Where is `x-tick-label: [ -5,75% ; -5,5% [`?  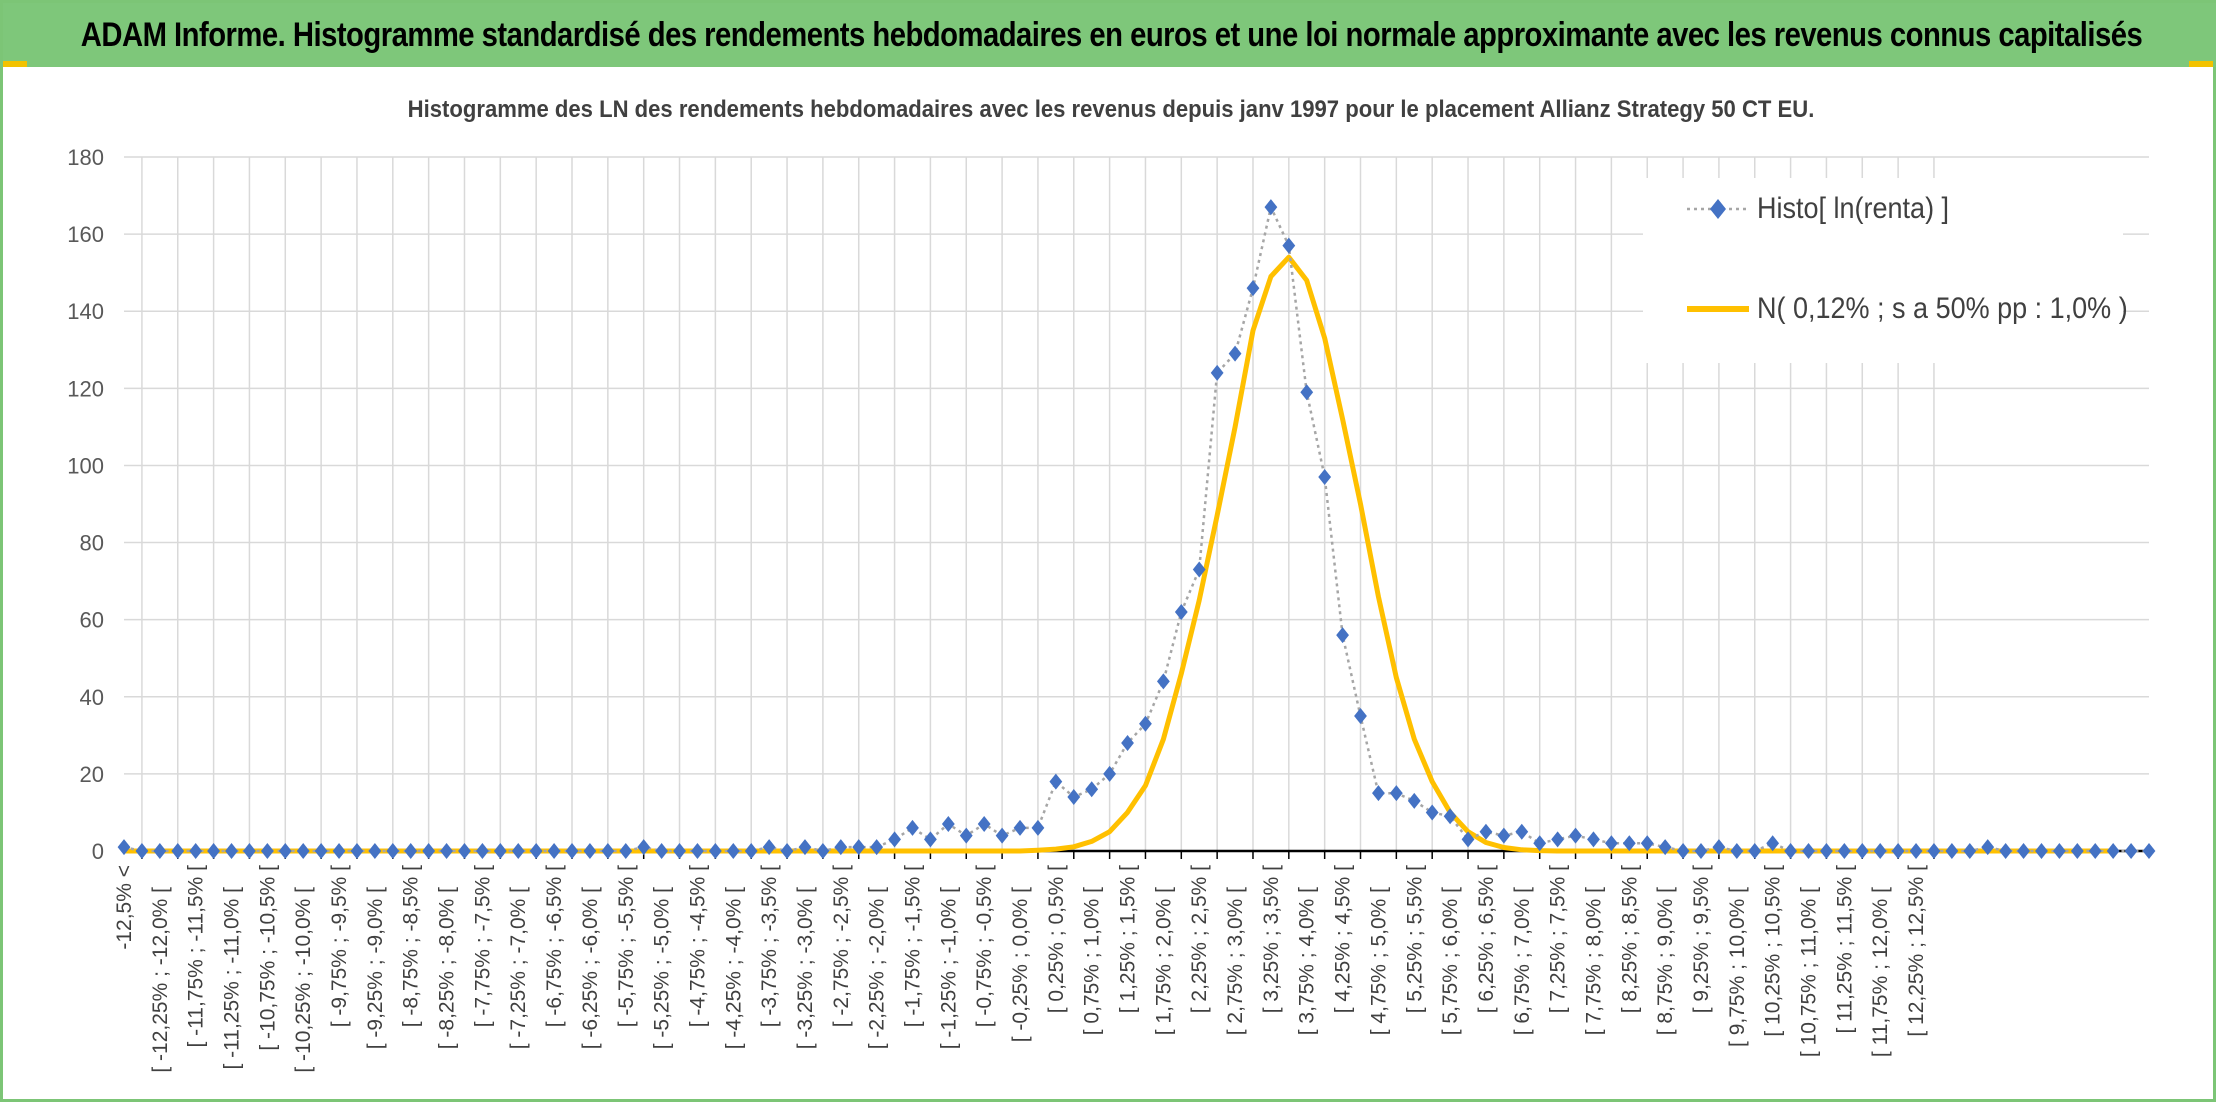 x-tick-label: [ -5,75% ; -5,5% [ is located at coordinates (626, 946).